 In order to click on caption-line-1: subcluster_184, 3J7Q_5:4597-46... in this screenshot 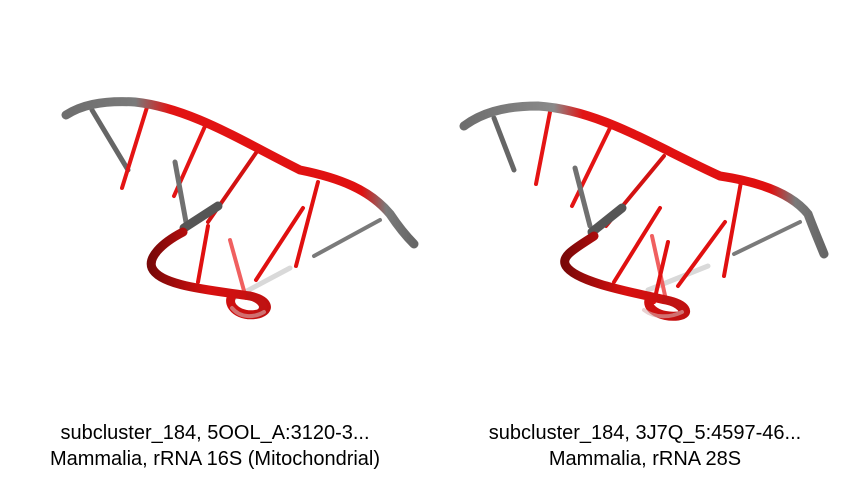, I will do `click(645, 433)`.